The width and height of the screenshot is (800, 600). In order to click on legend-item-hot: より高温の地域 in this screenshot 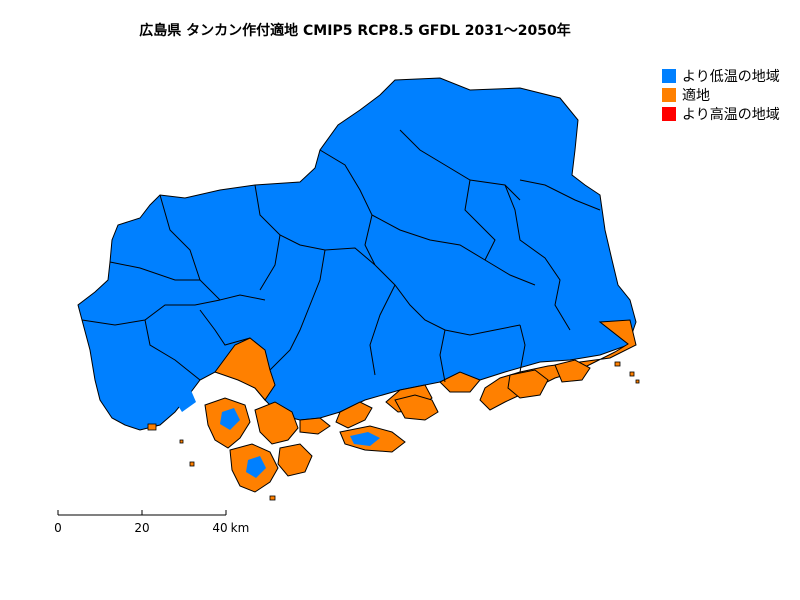, I will do `click(721, 113)`.